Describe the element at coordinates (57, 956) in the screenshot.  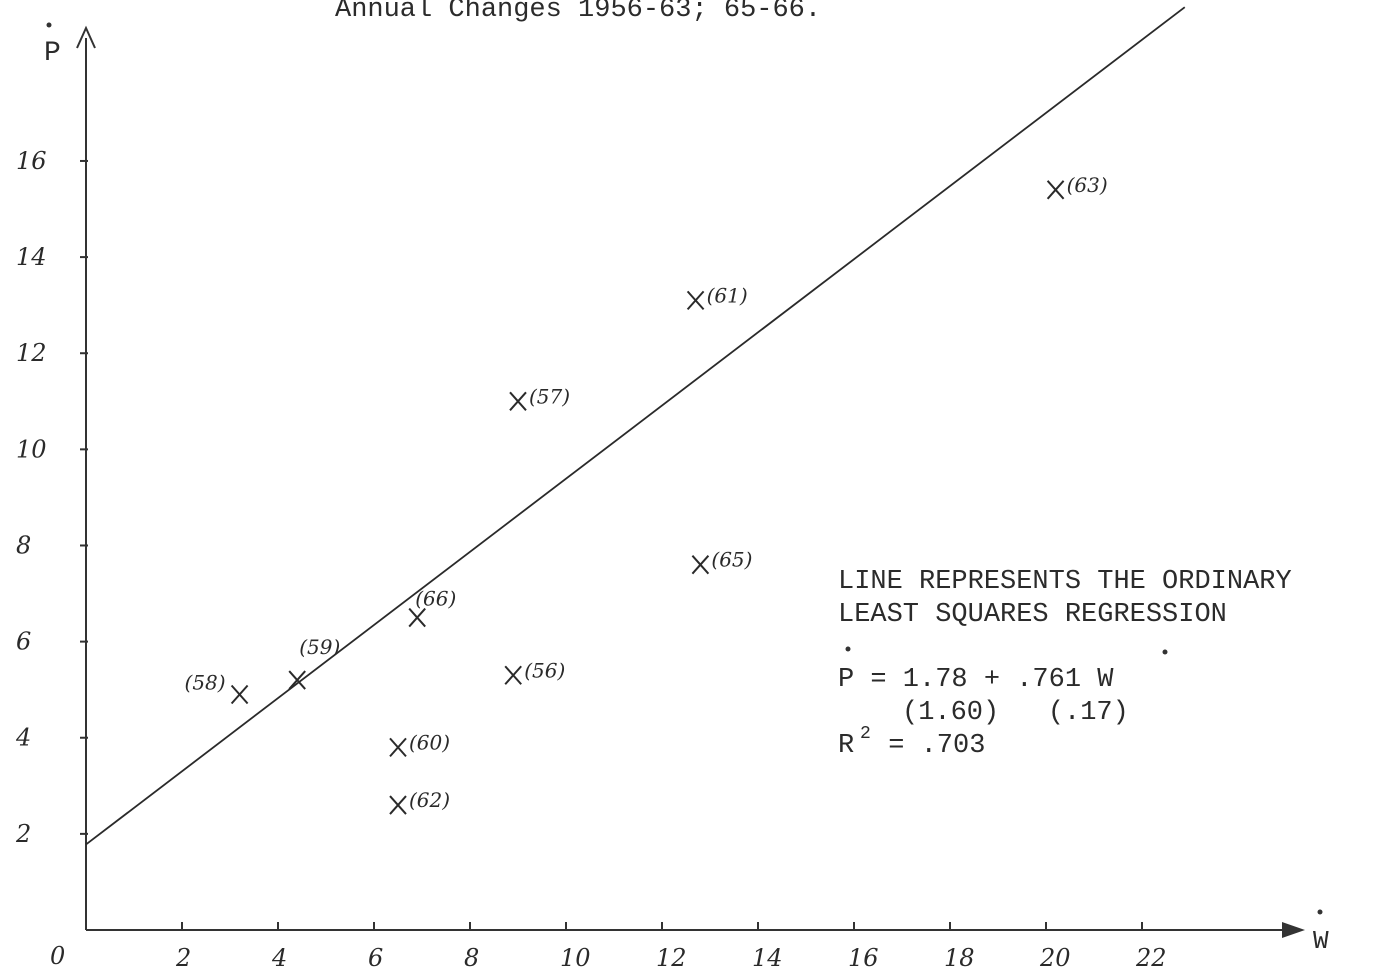
I see `origin-label: 0` at that location.